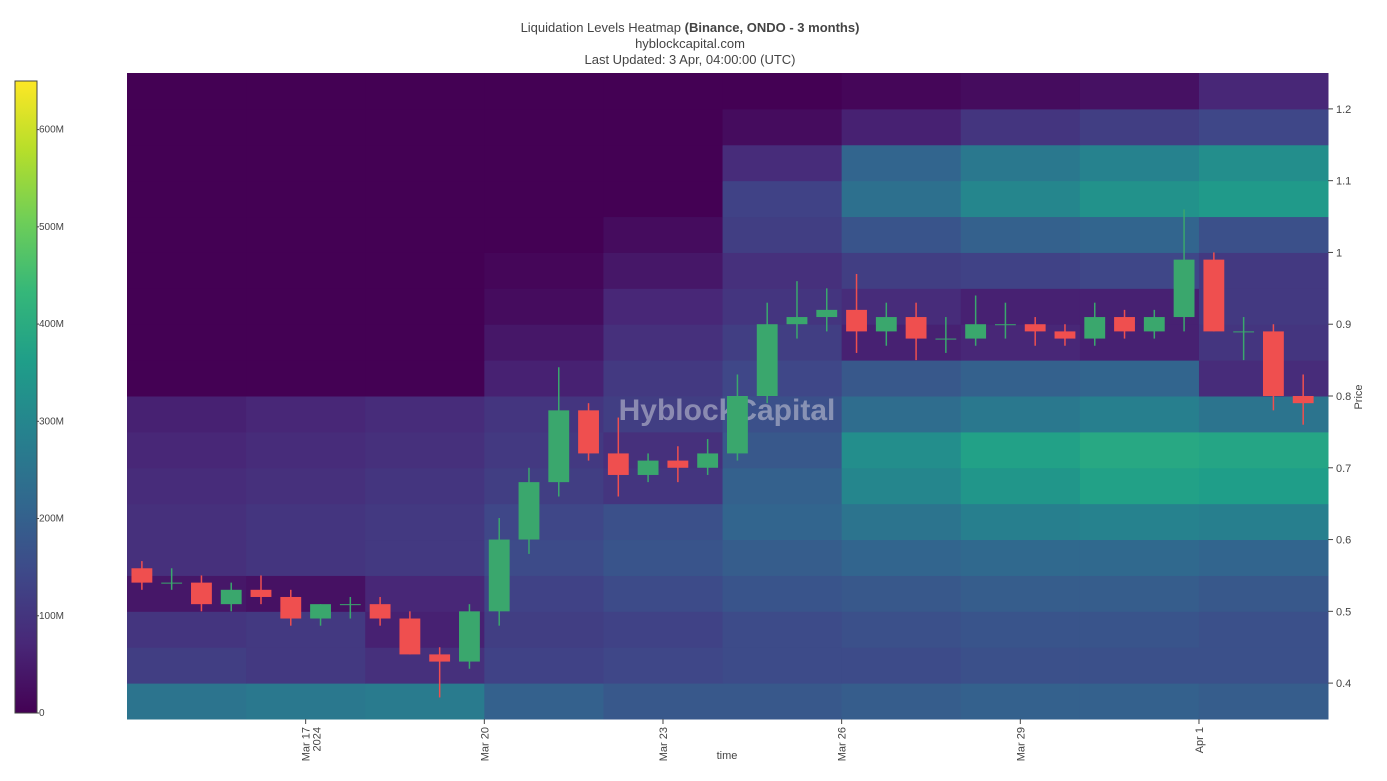 Image resolution: width=1387 pixels, height=781 pixels. Describe the element at coordinates (690, 43) in the screenshot. I see `subtitle: hyblockcapital.com` at that location.